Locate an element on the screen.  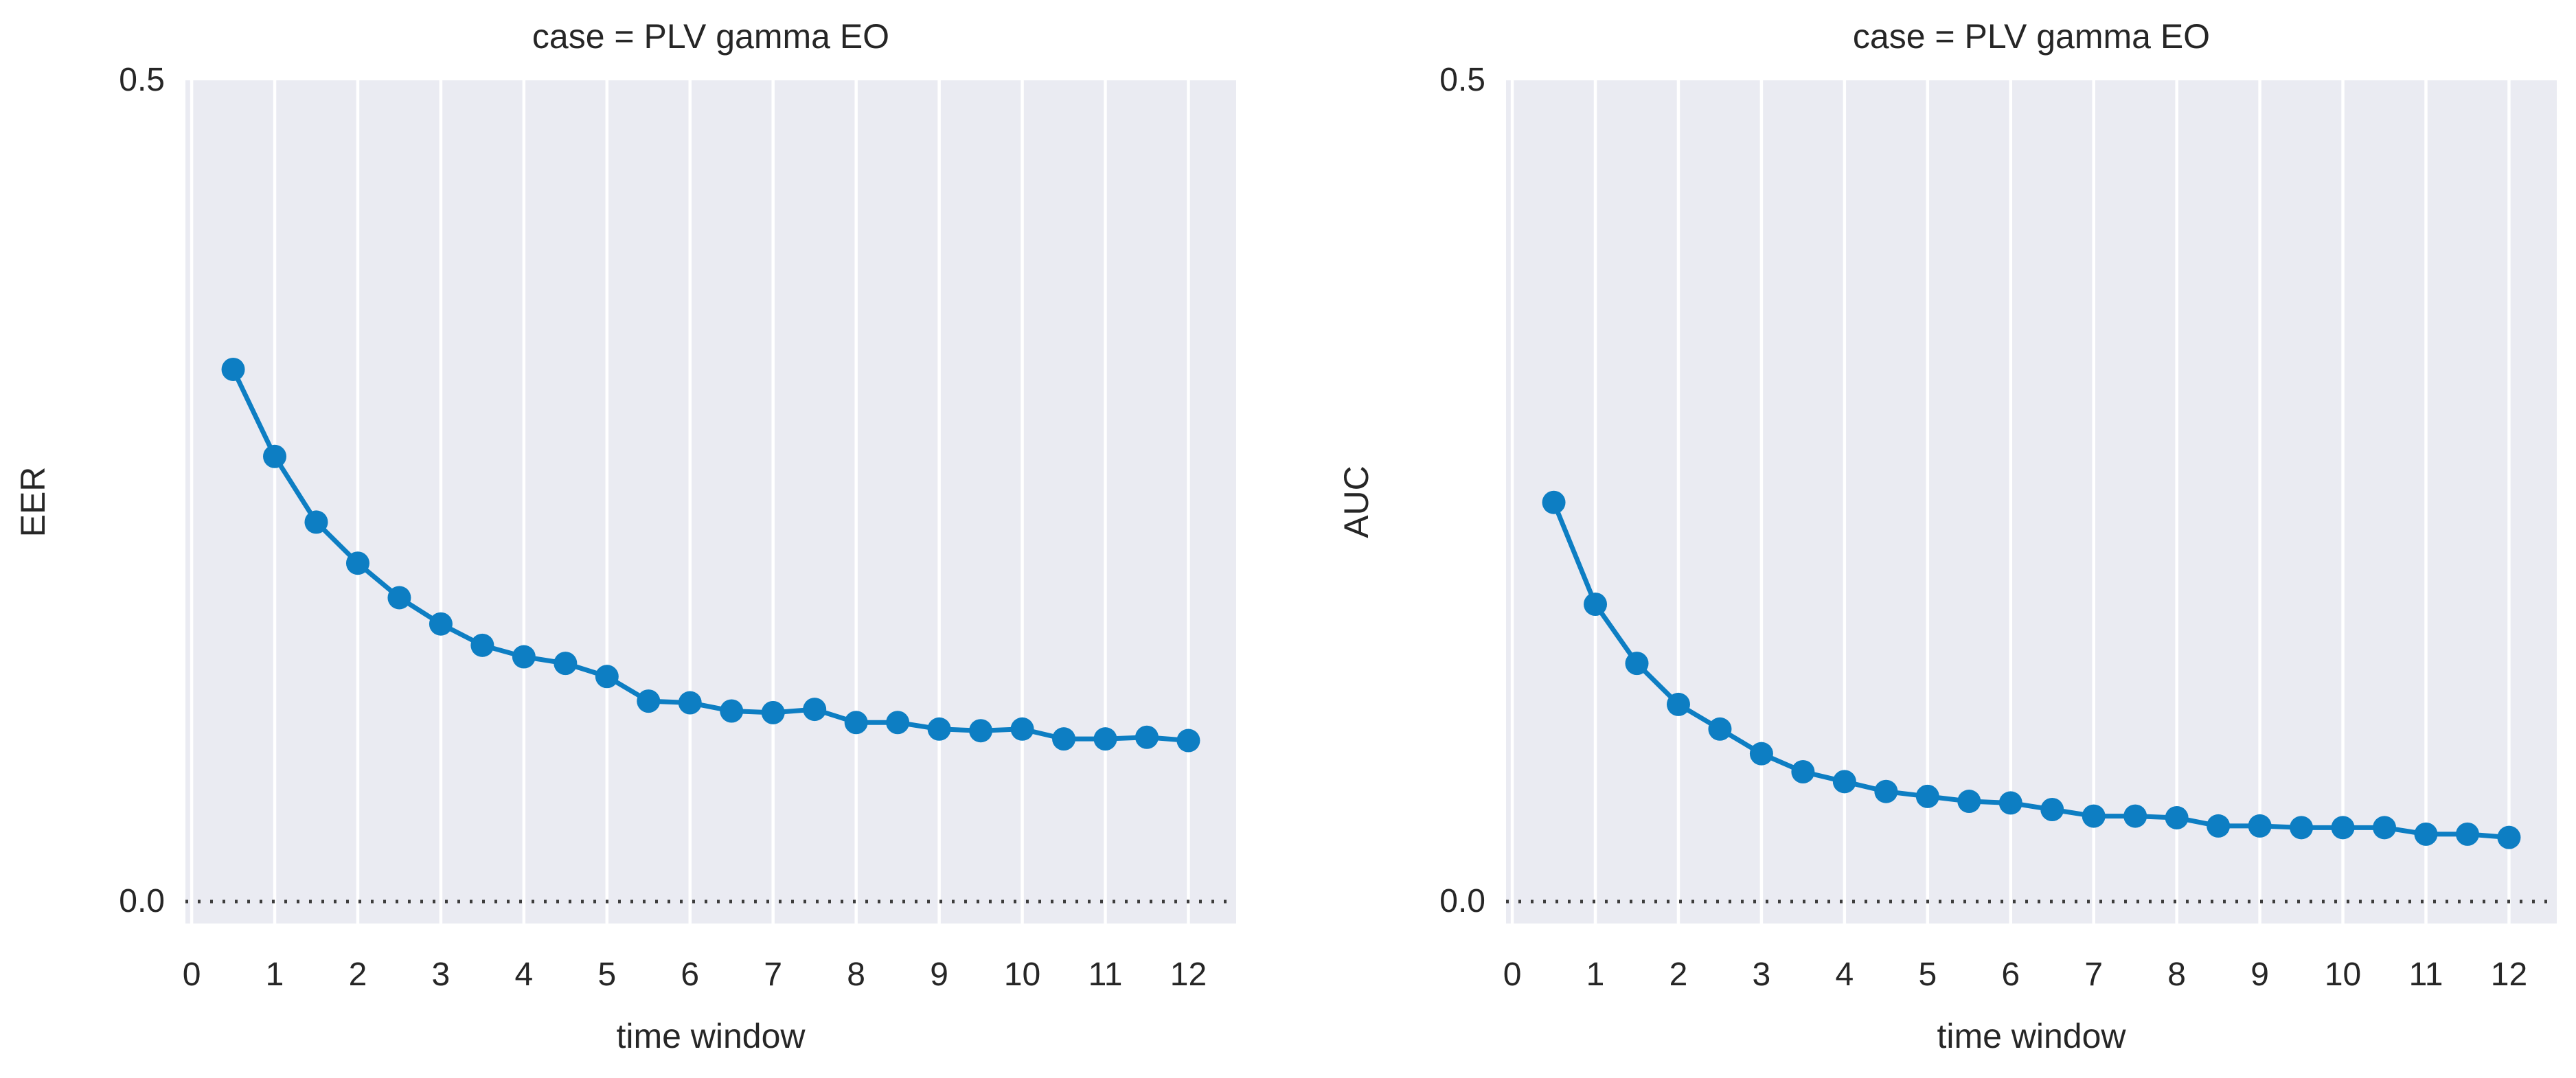
x-axis-label-eer: time window is located at coordinates (711, 1036).